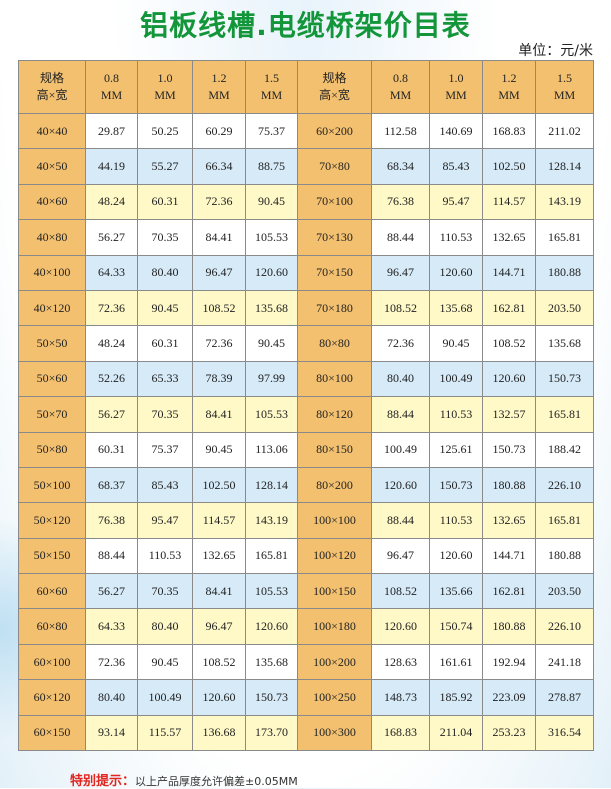 This screenshot has height=789, width=611. I want to click on price-cell: 144.71, so click(509, 556).